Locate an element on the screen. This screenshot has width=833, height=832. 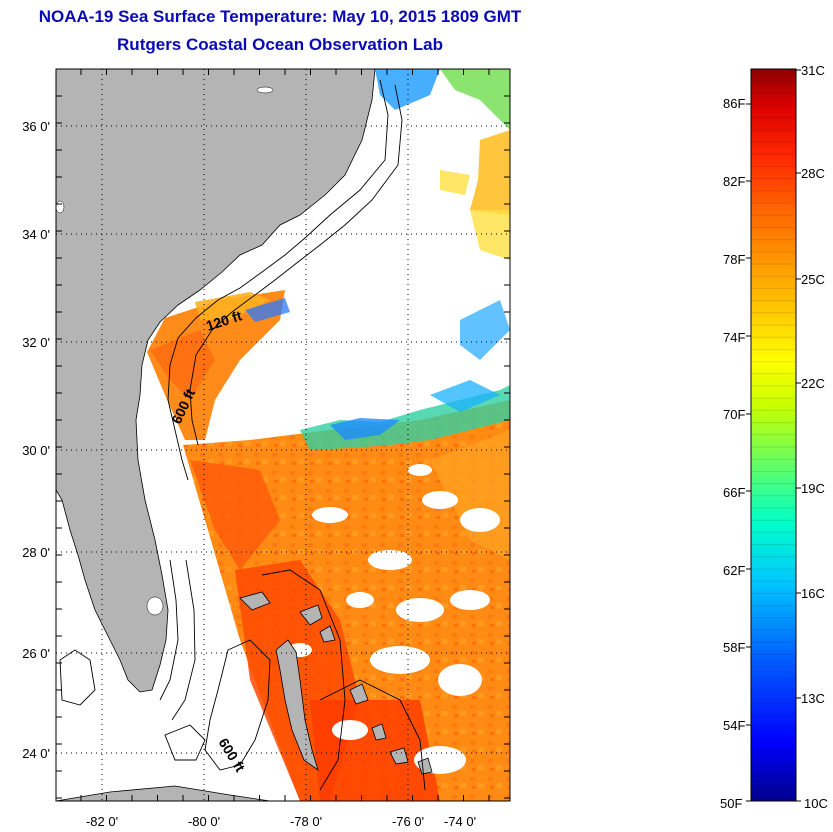
colorbar-label-f: 82F is located at coordinates (734, 181).